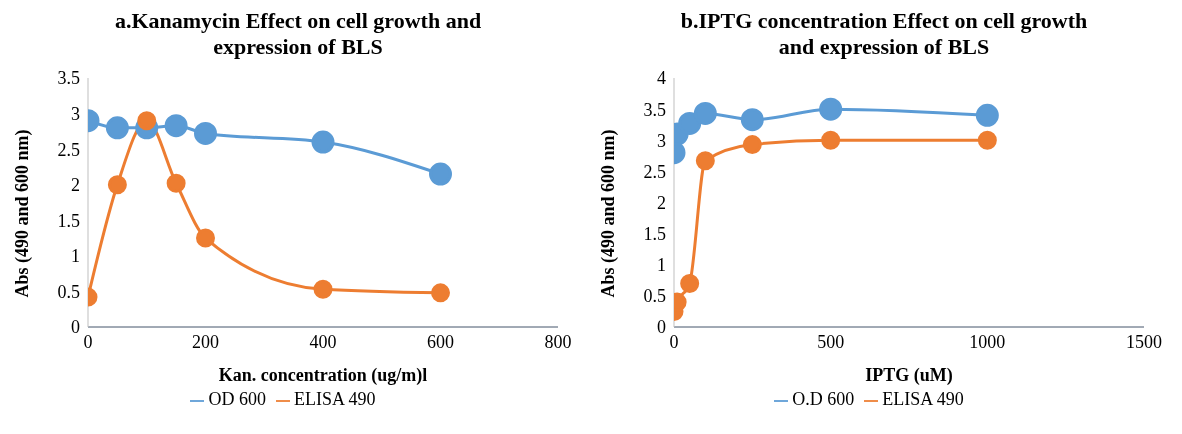  What do you see at coordinates (823, 399) in the screenshot?
I see `legend-label: O.D 600` at bounding box center [823, 399].